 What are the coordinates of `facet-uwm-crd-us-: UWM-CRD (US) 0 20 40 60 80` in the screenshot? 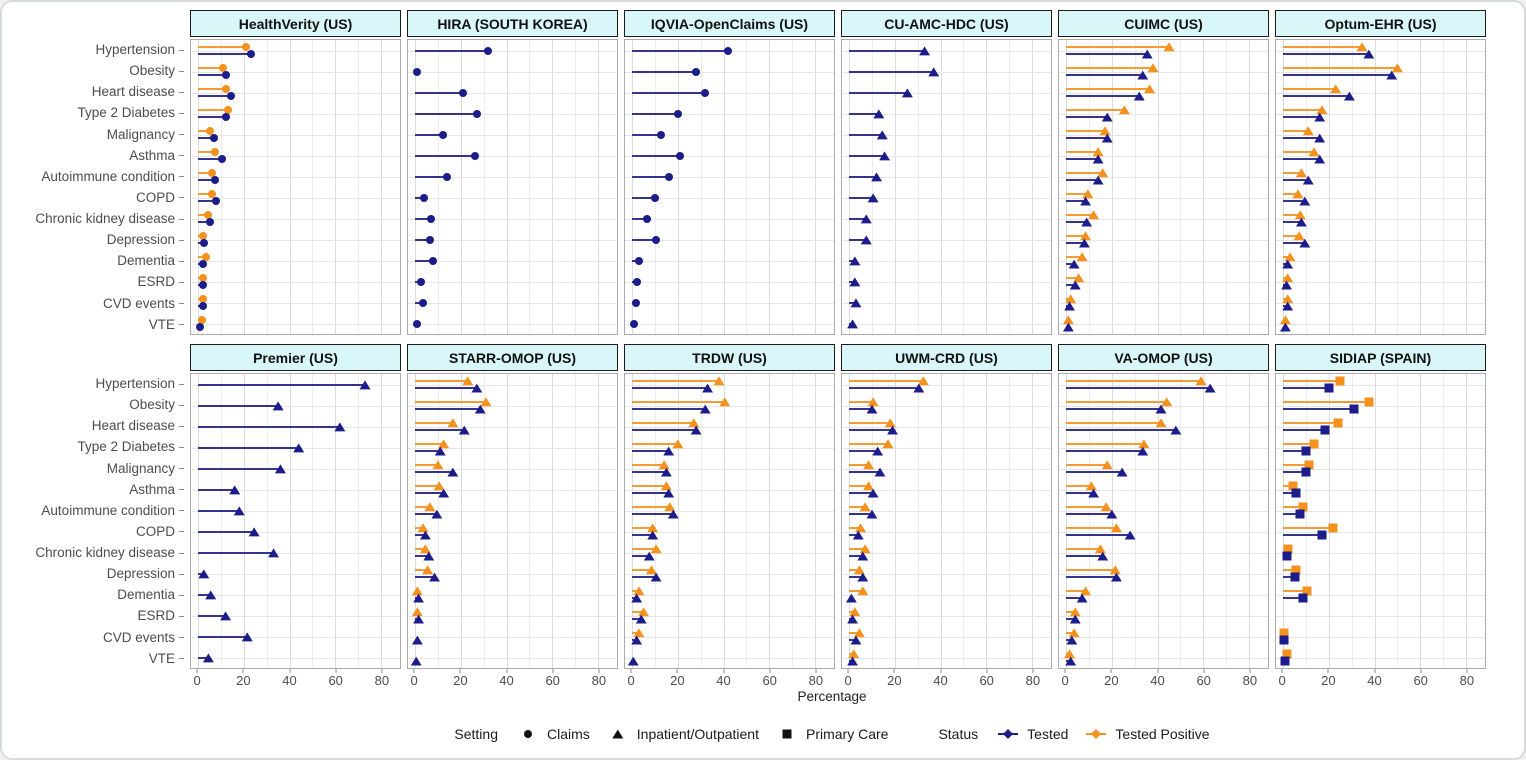 It's located at (946, 516).